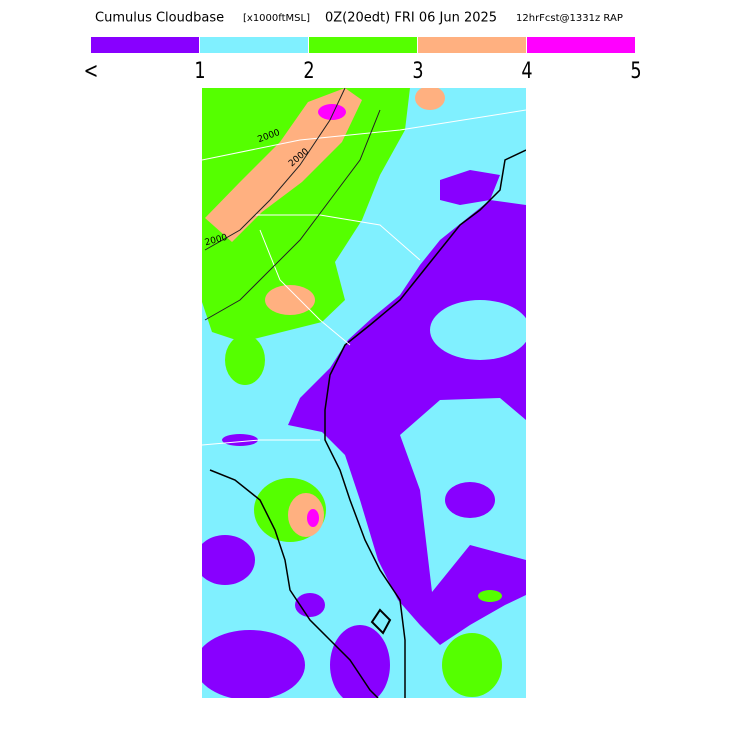 The image size is (729, 729). What do you see at coordinates (240, 440) in the screenshot?
I see `low` at bounding box center [240, 440].